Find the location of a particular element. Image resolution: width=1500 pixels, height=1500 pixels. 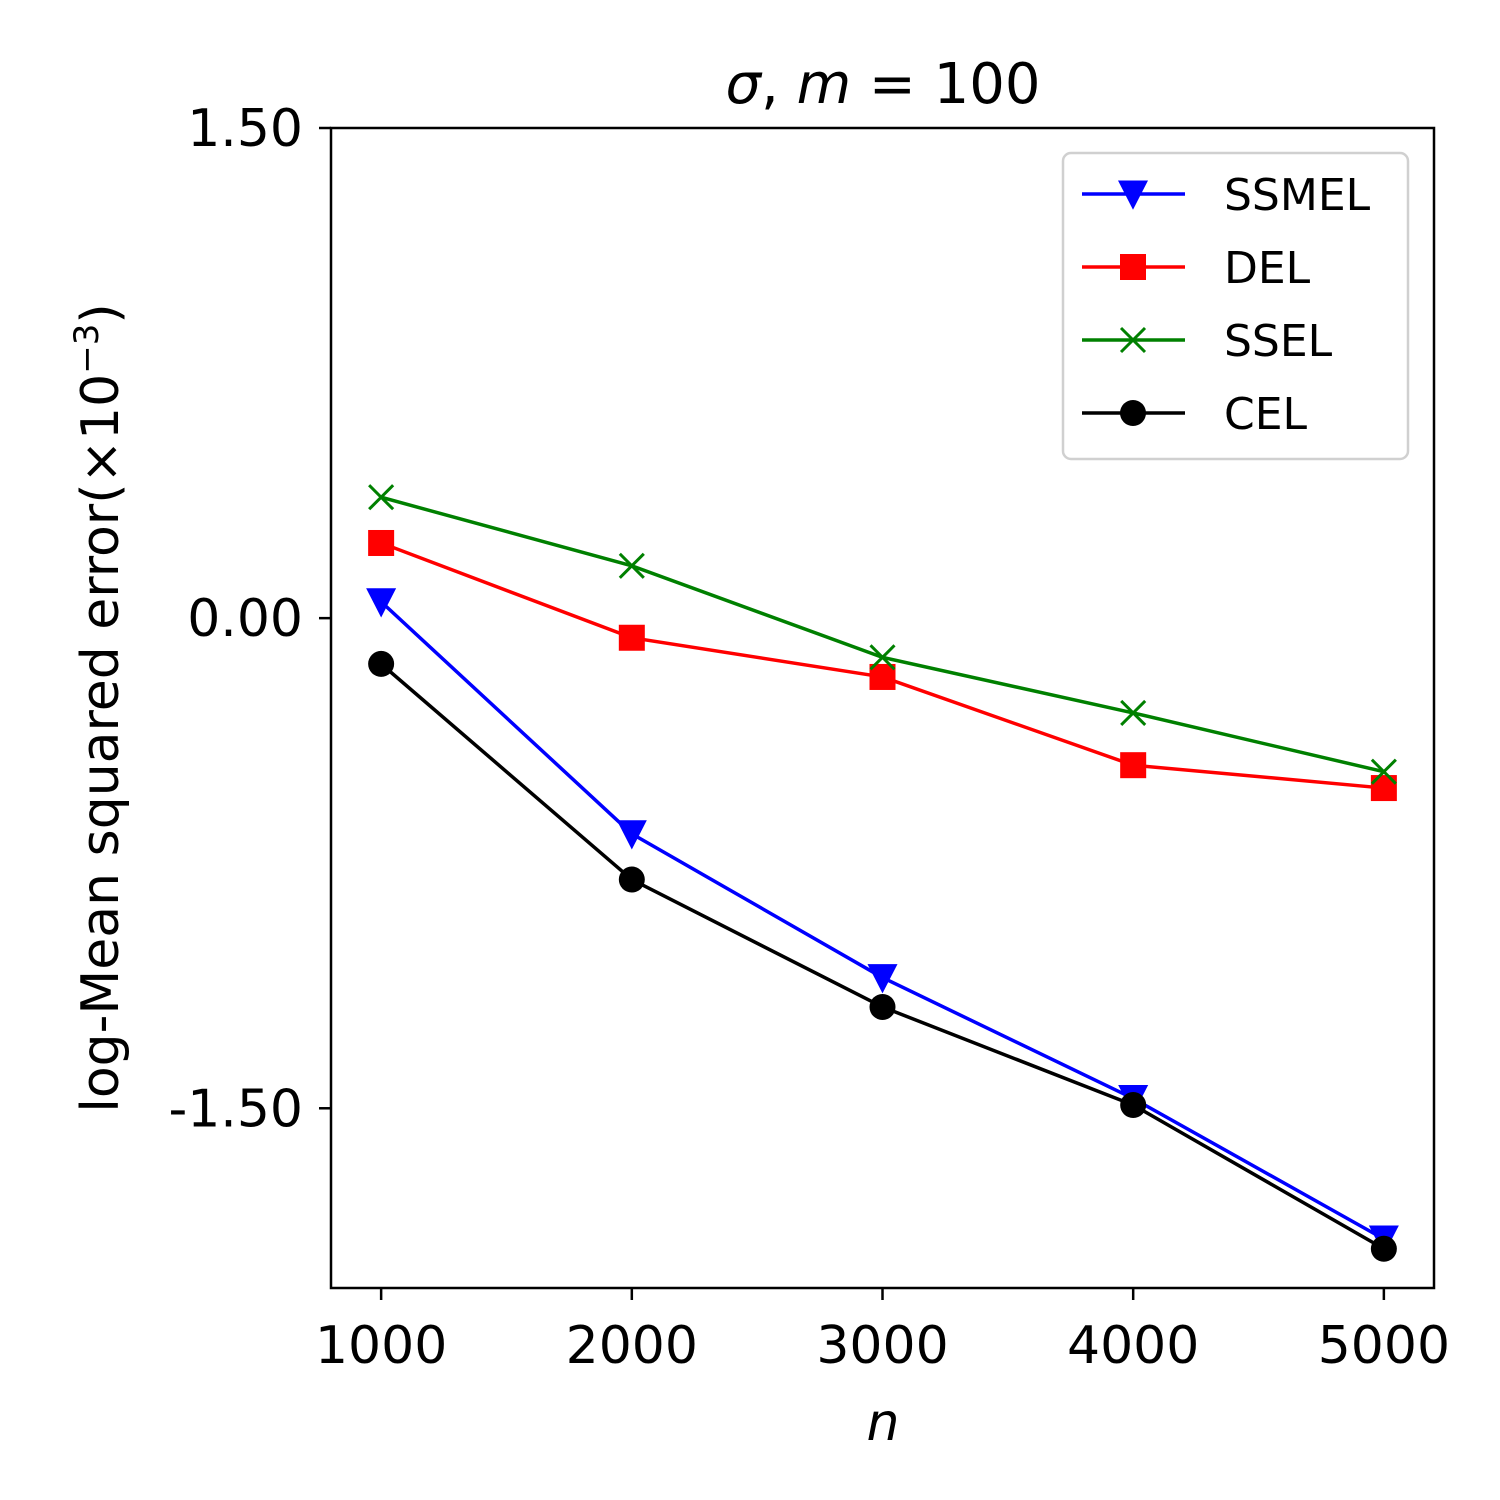

title-equals: = is located at coordinates (892, 84).